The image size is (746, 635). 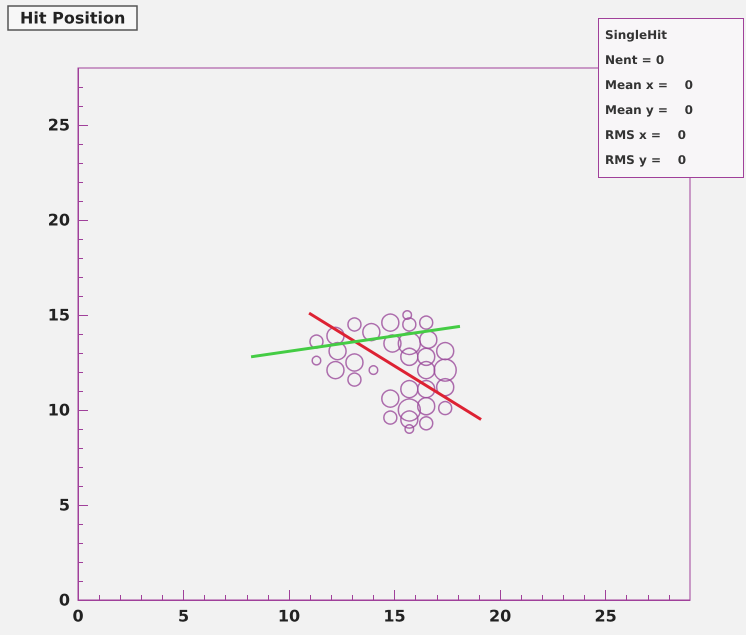 I want to click on text: Nent = 0, so click(x=634, y=60).